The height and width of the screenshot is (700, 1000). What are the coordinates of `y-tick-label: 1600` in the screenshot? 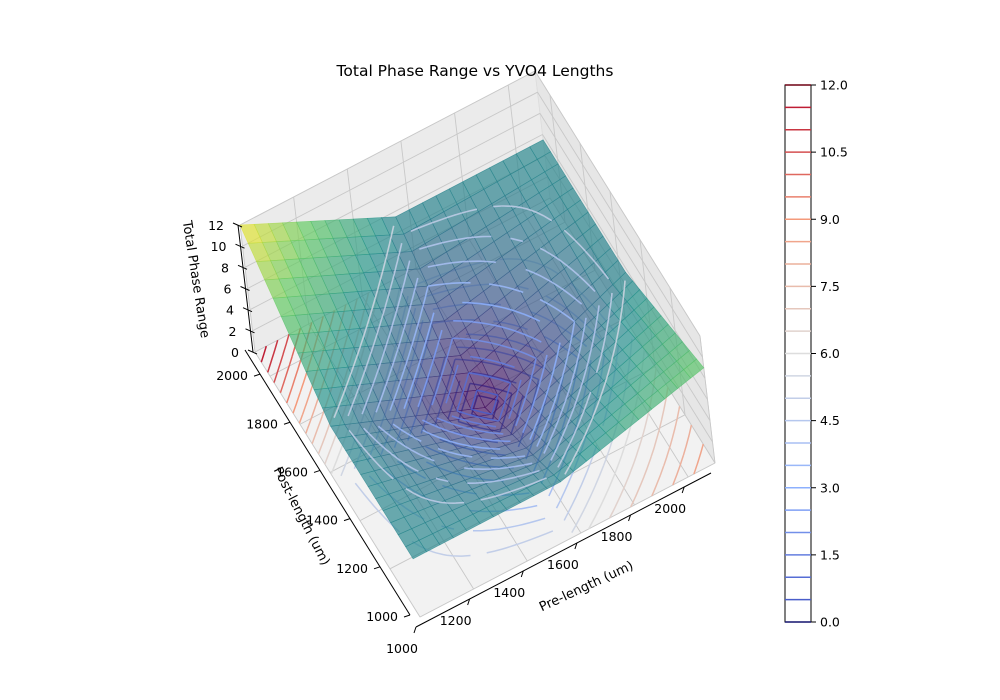 It's located at (292, 471).